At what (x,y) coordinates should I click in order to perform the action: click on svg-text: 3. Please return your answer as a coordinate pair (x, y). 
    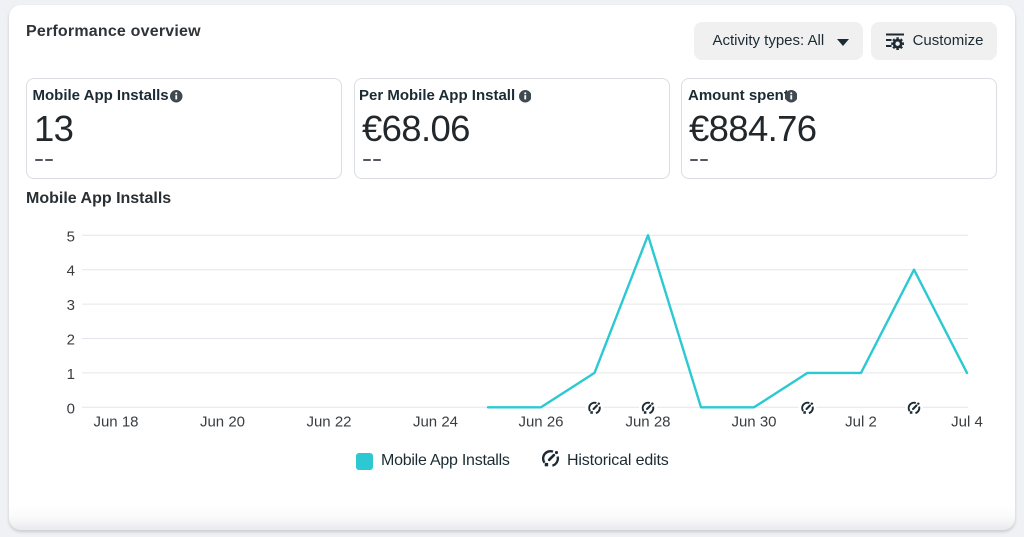
    Looking at the image, I should click on (71, 305).